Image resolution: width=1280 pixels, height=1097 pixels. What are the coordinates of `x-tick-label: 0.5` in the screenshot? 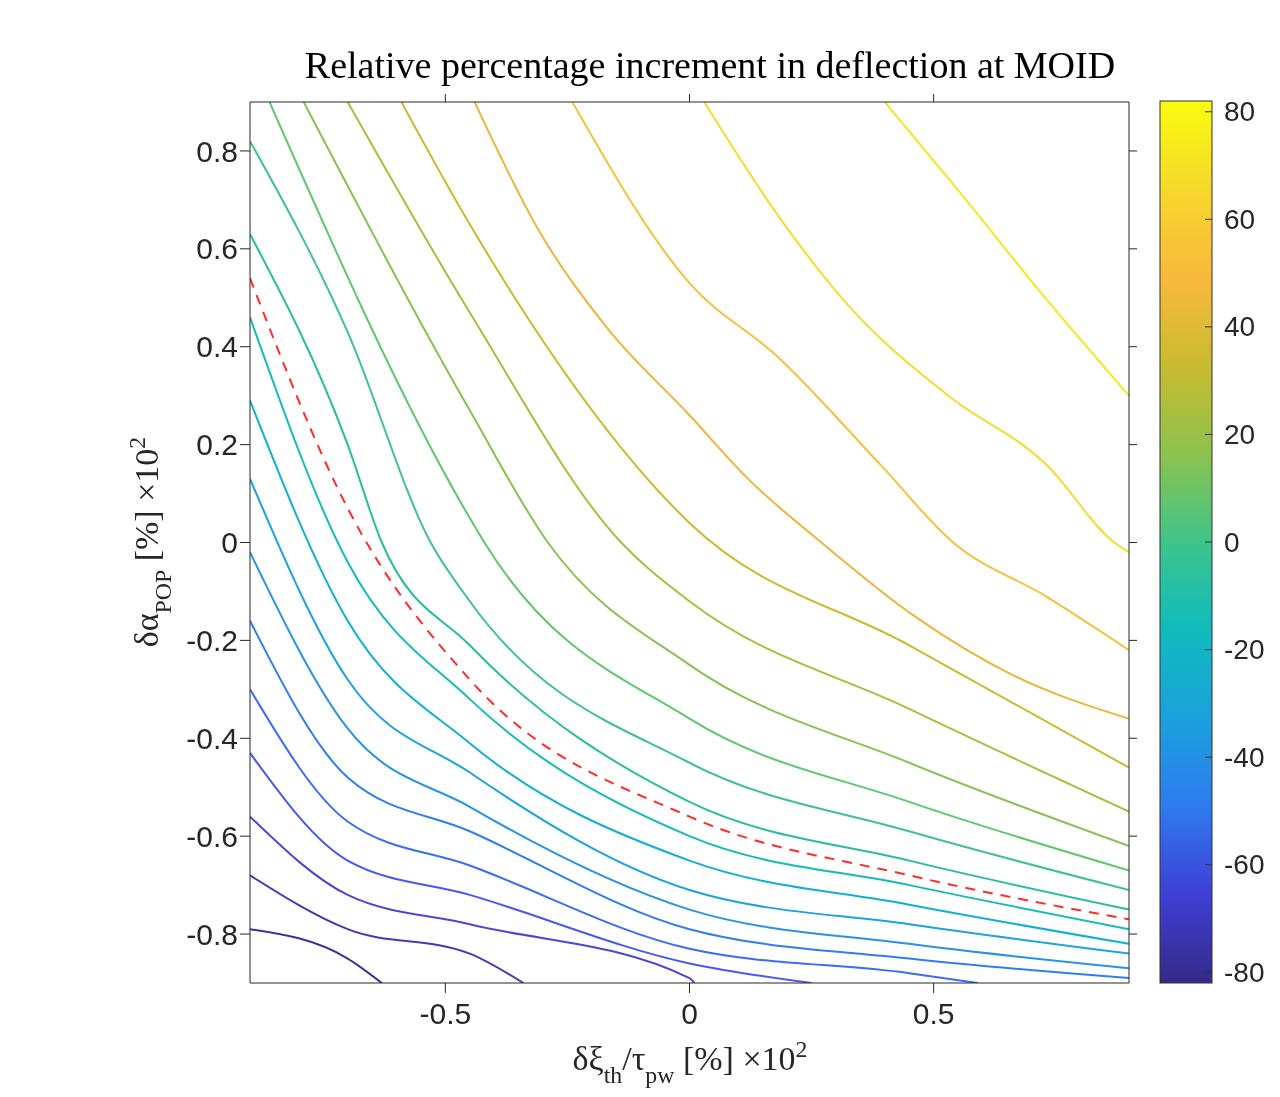 It's located at (933, 1014).